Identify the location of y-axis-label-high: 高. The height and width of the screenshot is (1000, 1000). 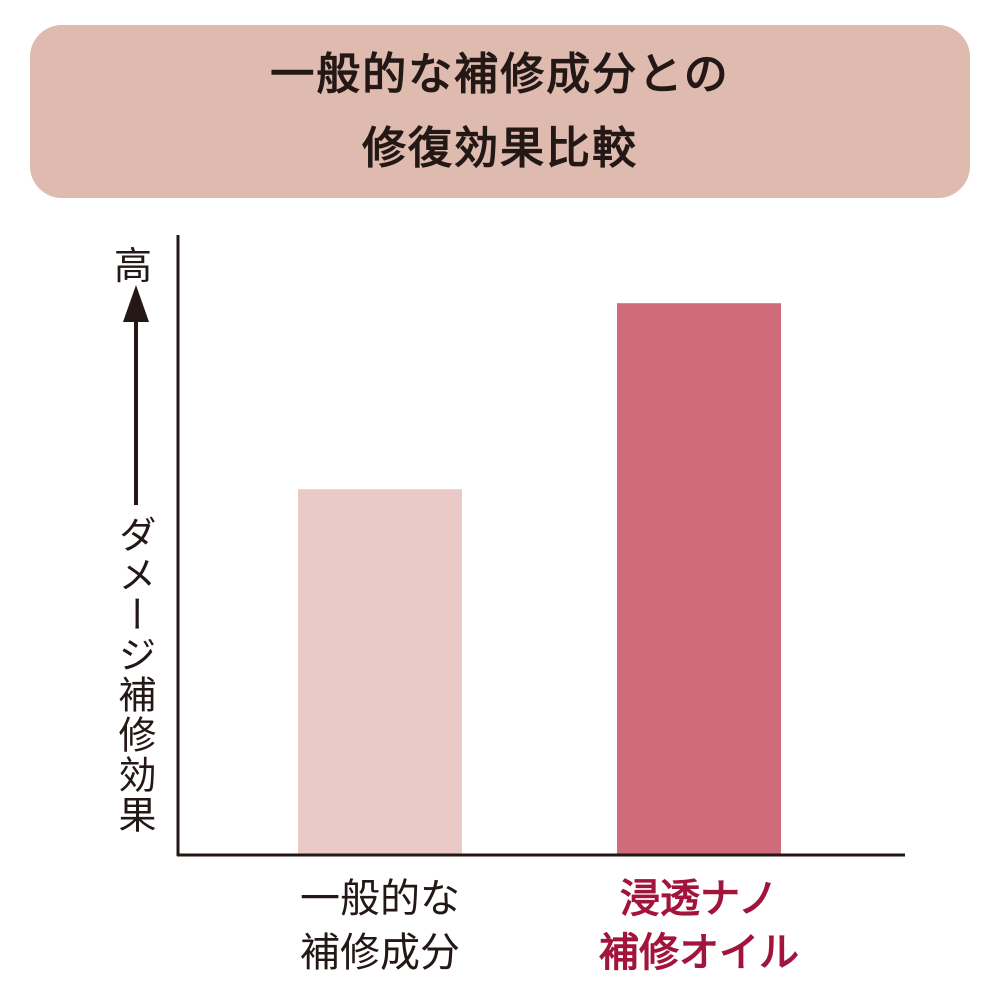
(133, 266).